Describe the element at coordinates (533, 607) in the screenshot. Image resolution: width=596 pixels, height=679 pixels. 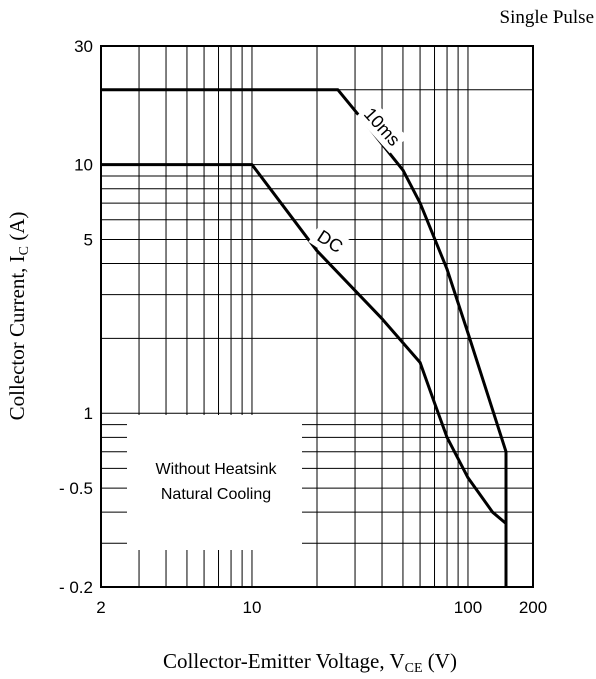
I see `x-tick-label: 200` at that location.